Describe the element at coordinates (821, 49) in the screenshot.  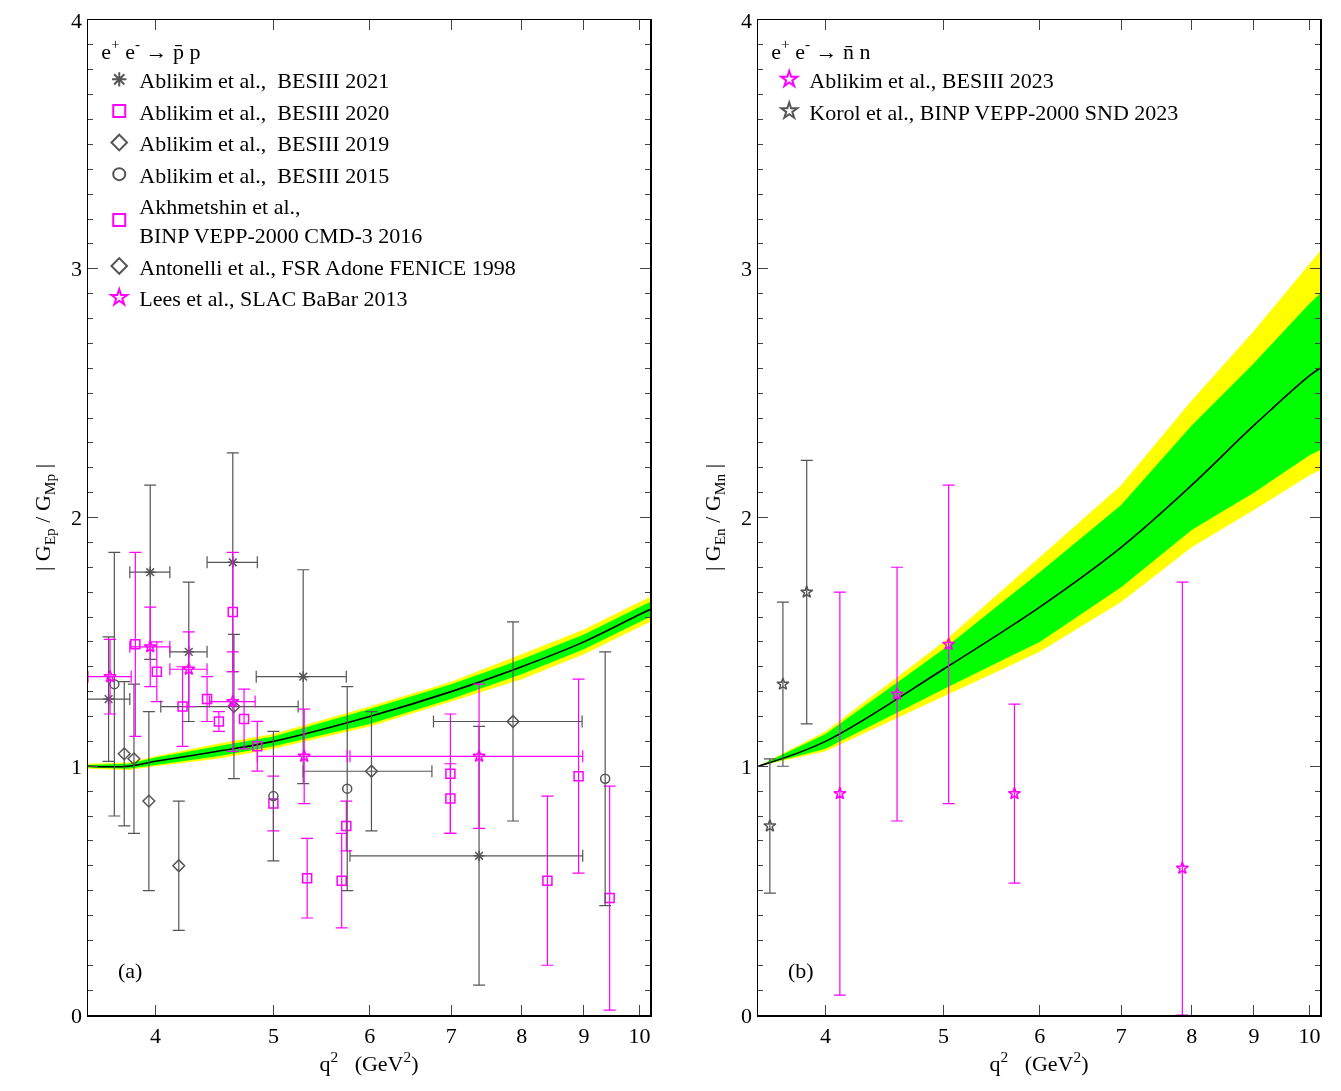
I see `legend-title: e$^{+}$ e$^{-}$ → n̄ n` at that location.